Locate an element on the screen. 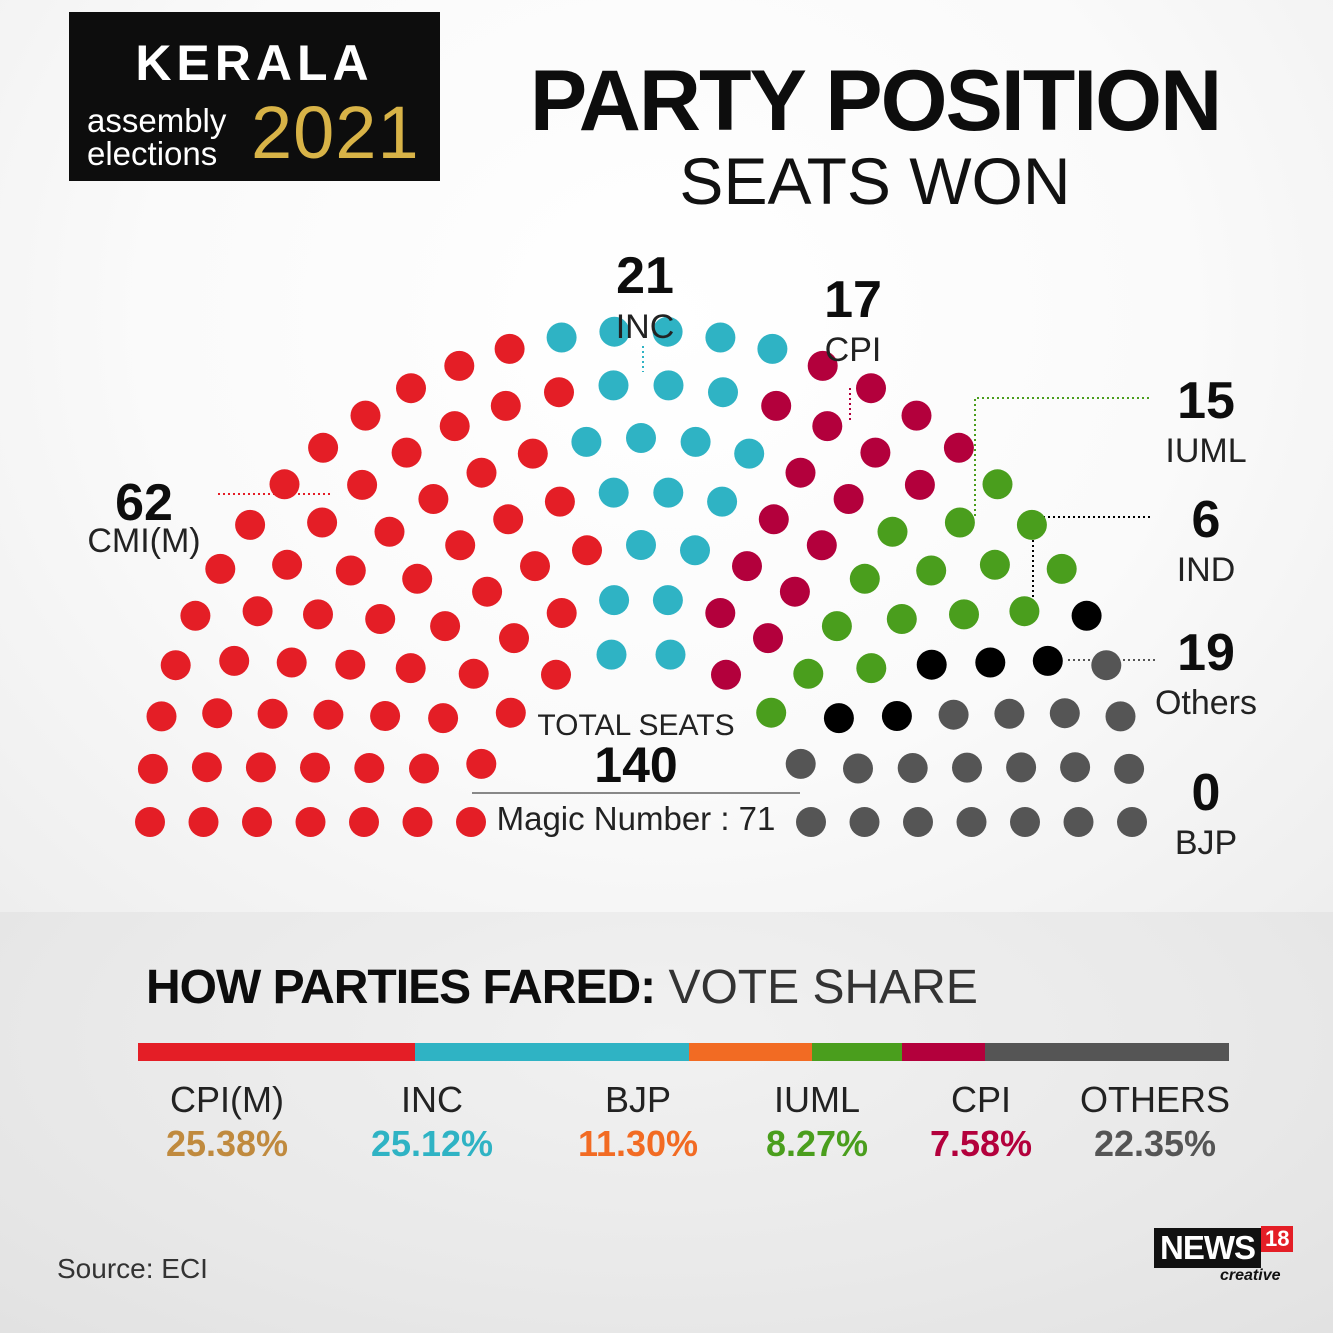 The image size is (1333, 1333). center-info: TOTAL SEATS 140 Magic Number : 71 is located at coordinates (636, 773).